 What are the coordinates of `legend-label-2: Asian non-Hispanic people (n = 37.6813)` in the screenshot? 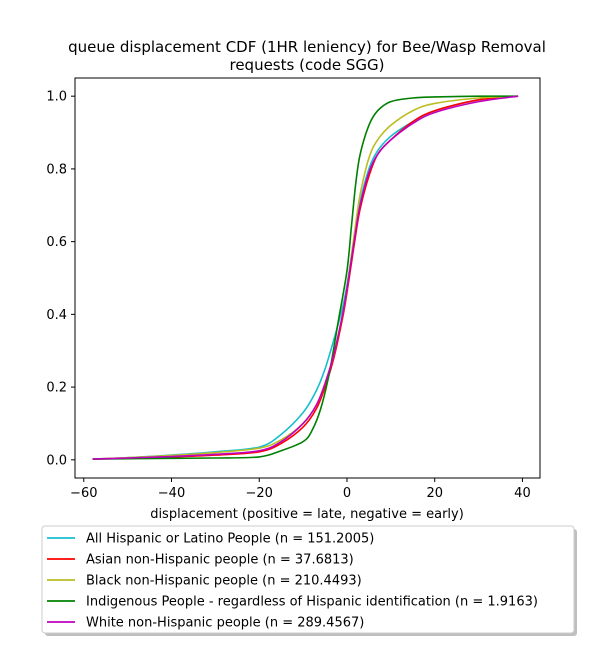 It's located at (220, 560).